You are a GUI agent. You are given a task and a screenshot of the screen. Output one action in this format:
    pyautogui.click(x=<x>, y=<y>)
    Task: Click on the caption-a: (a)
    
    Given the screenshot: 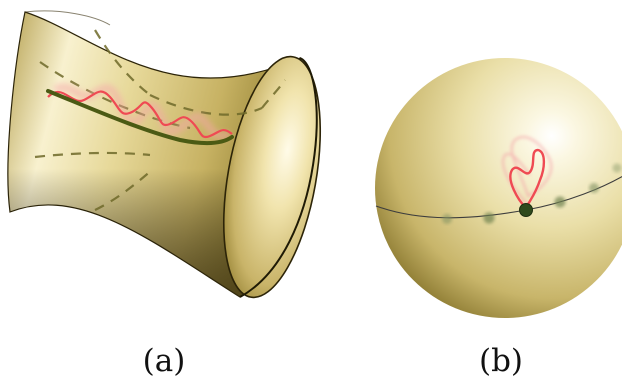 What is the action you would take?
    pyautogui.click(x=164, y=361)
    